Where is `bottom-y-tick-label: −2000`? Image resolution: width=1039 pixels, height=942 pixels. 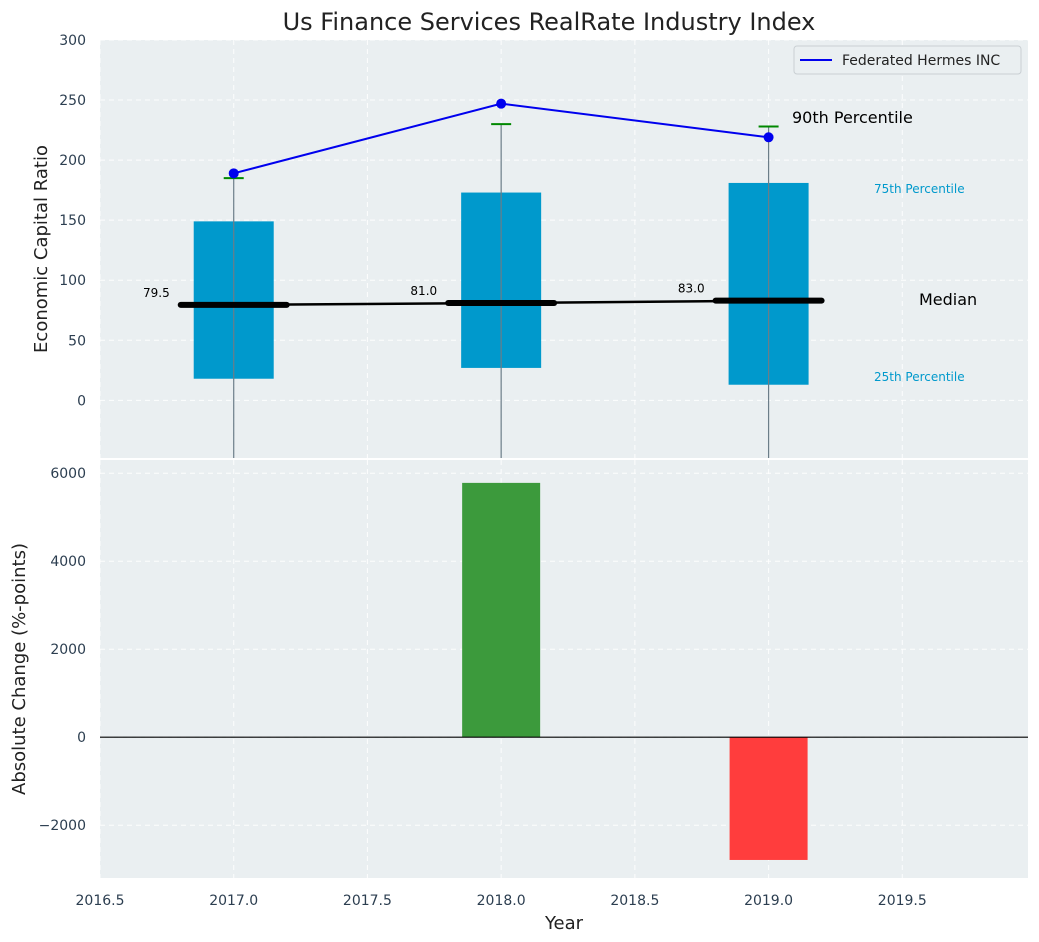
bottom-y-tick-label: −2000 is located at coordinates (62, 826).